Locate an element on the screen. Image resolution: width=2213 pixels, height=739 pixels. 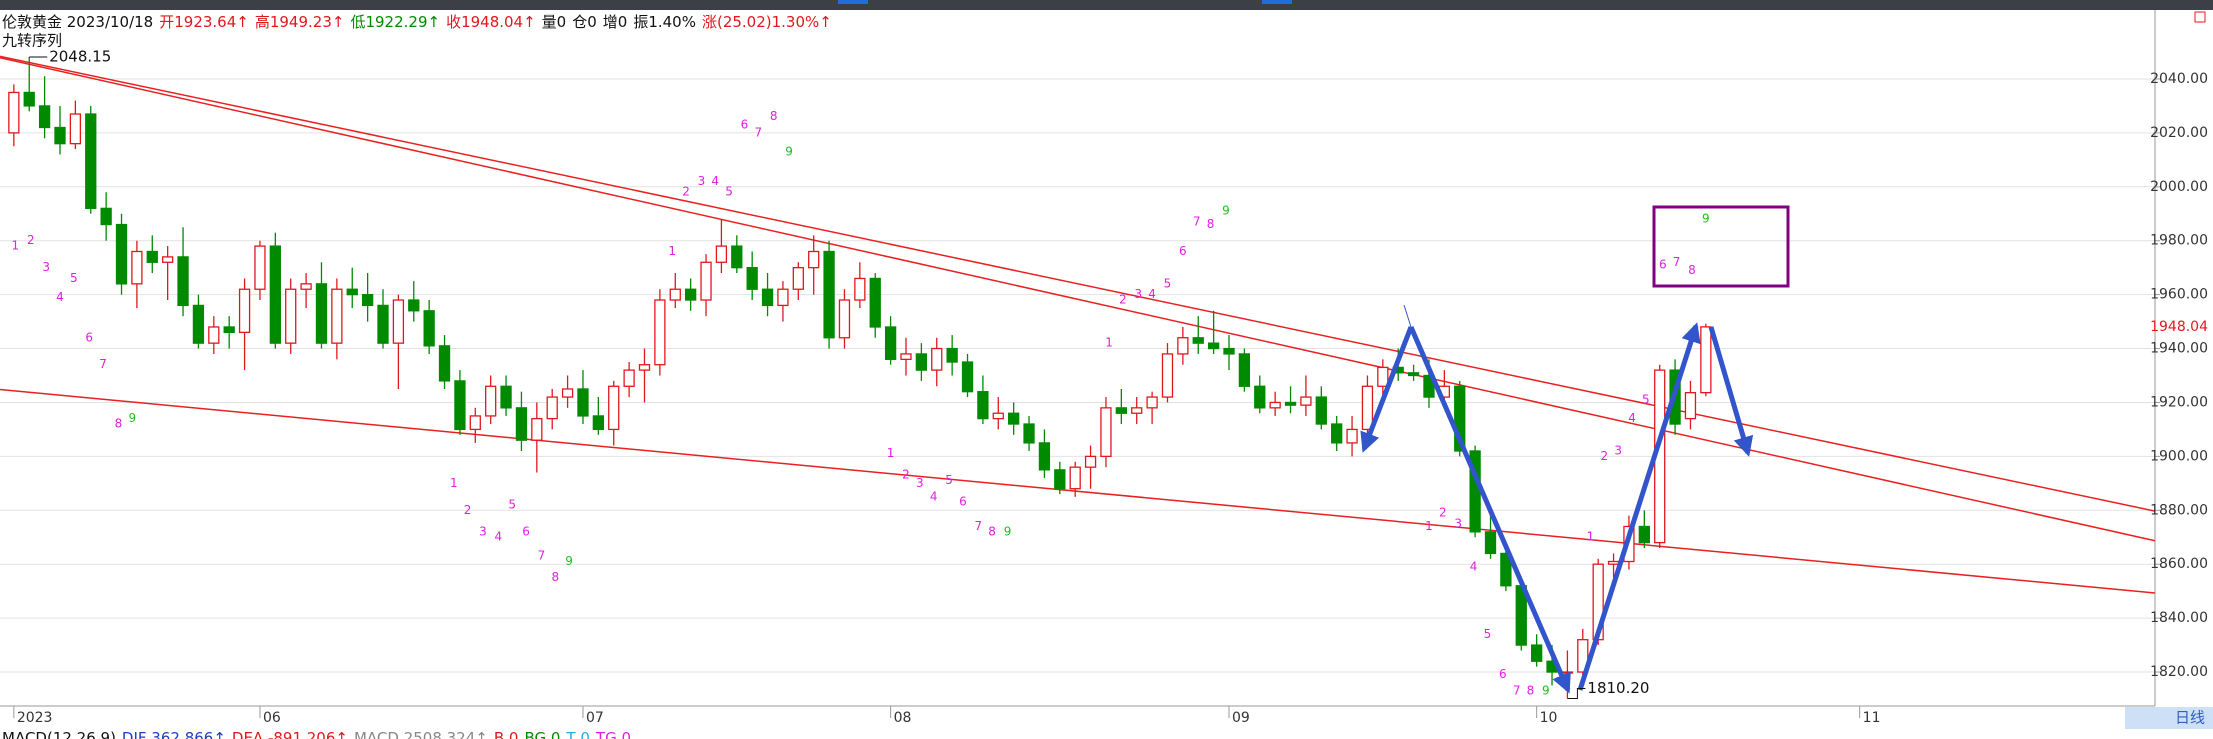
top-bar is located at coordinates (1106, 5).